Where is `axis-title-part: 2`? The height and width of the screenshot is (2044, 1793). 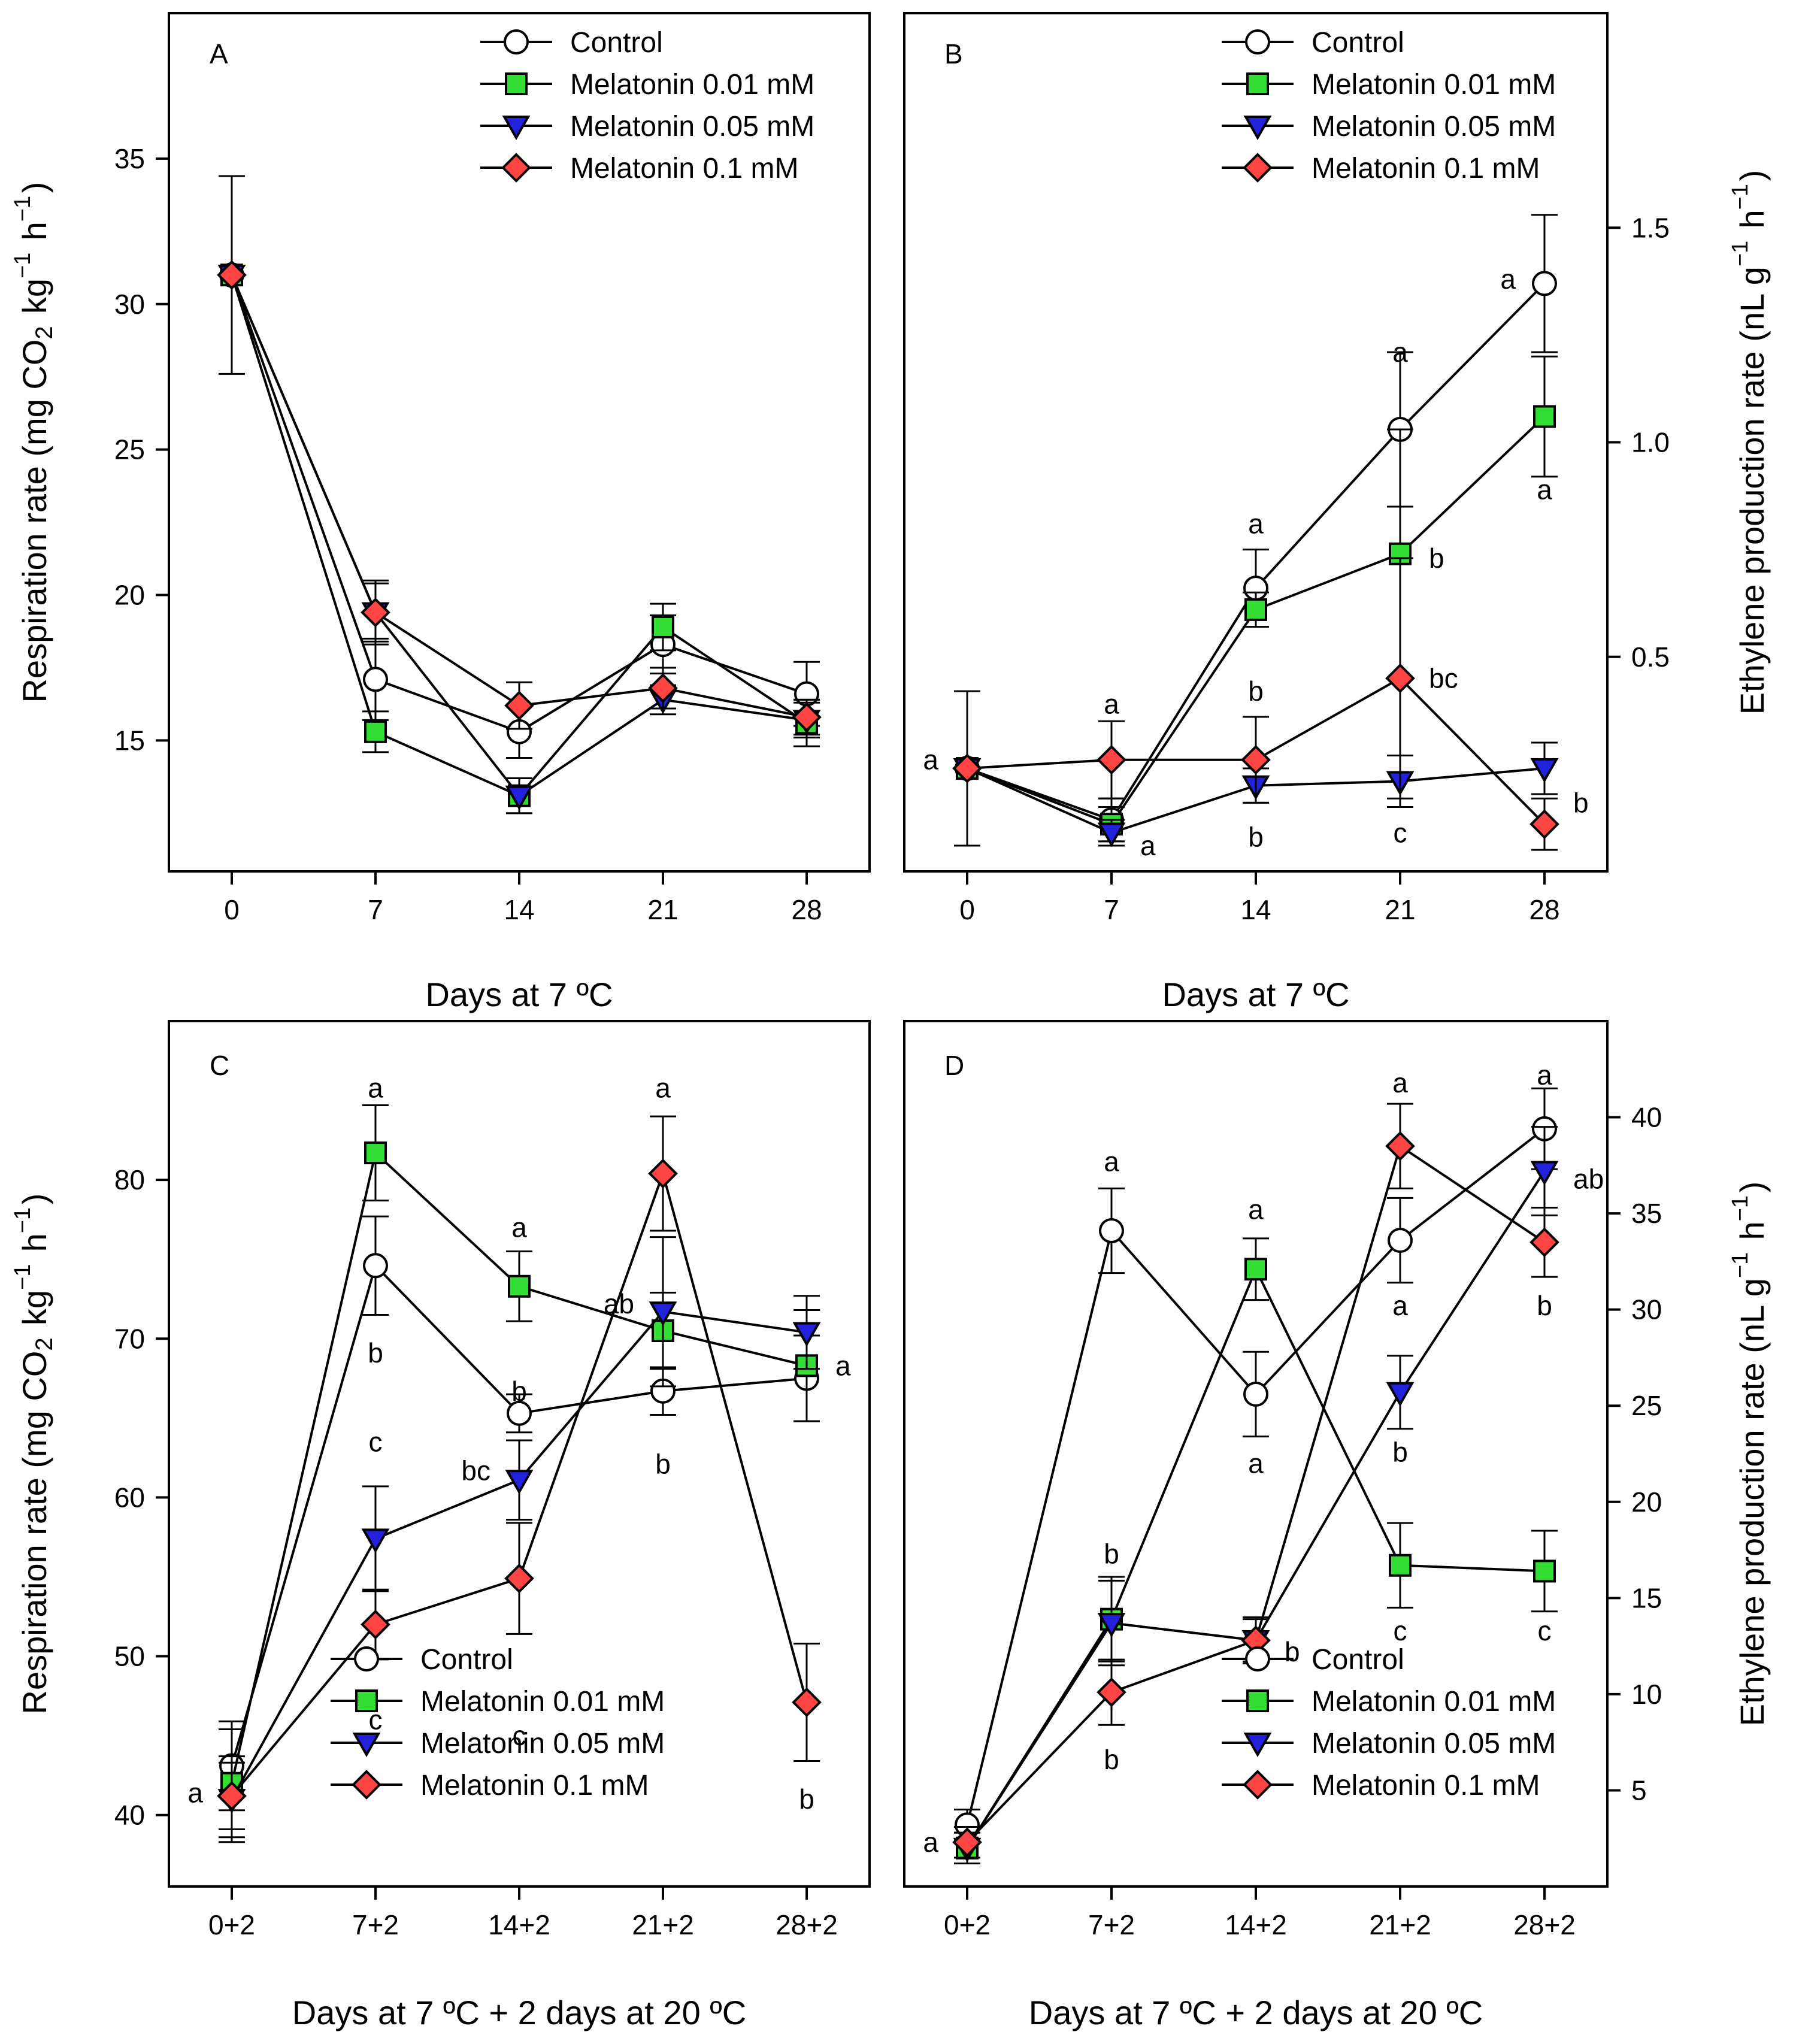
axis-title-part: 2 is located at coordinates (44, 1343).